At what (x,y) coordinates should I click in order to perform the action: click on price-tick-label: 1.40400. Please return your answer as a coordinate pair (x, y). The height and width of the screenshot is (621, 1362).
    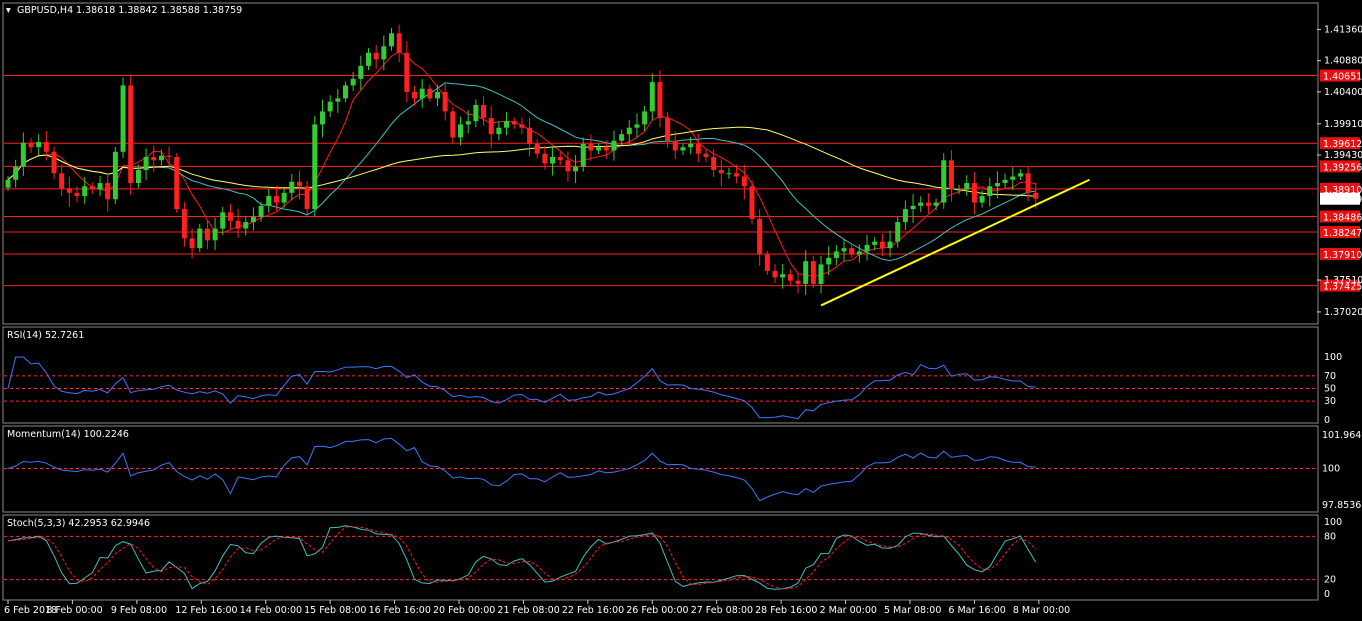
    Looking at the image, I should click on (1343, 92).